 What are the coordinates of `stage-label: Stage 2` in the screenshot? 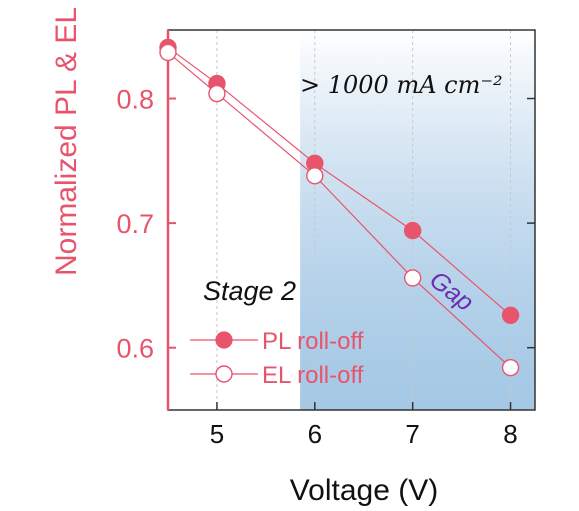 It's located at (249, 291).